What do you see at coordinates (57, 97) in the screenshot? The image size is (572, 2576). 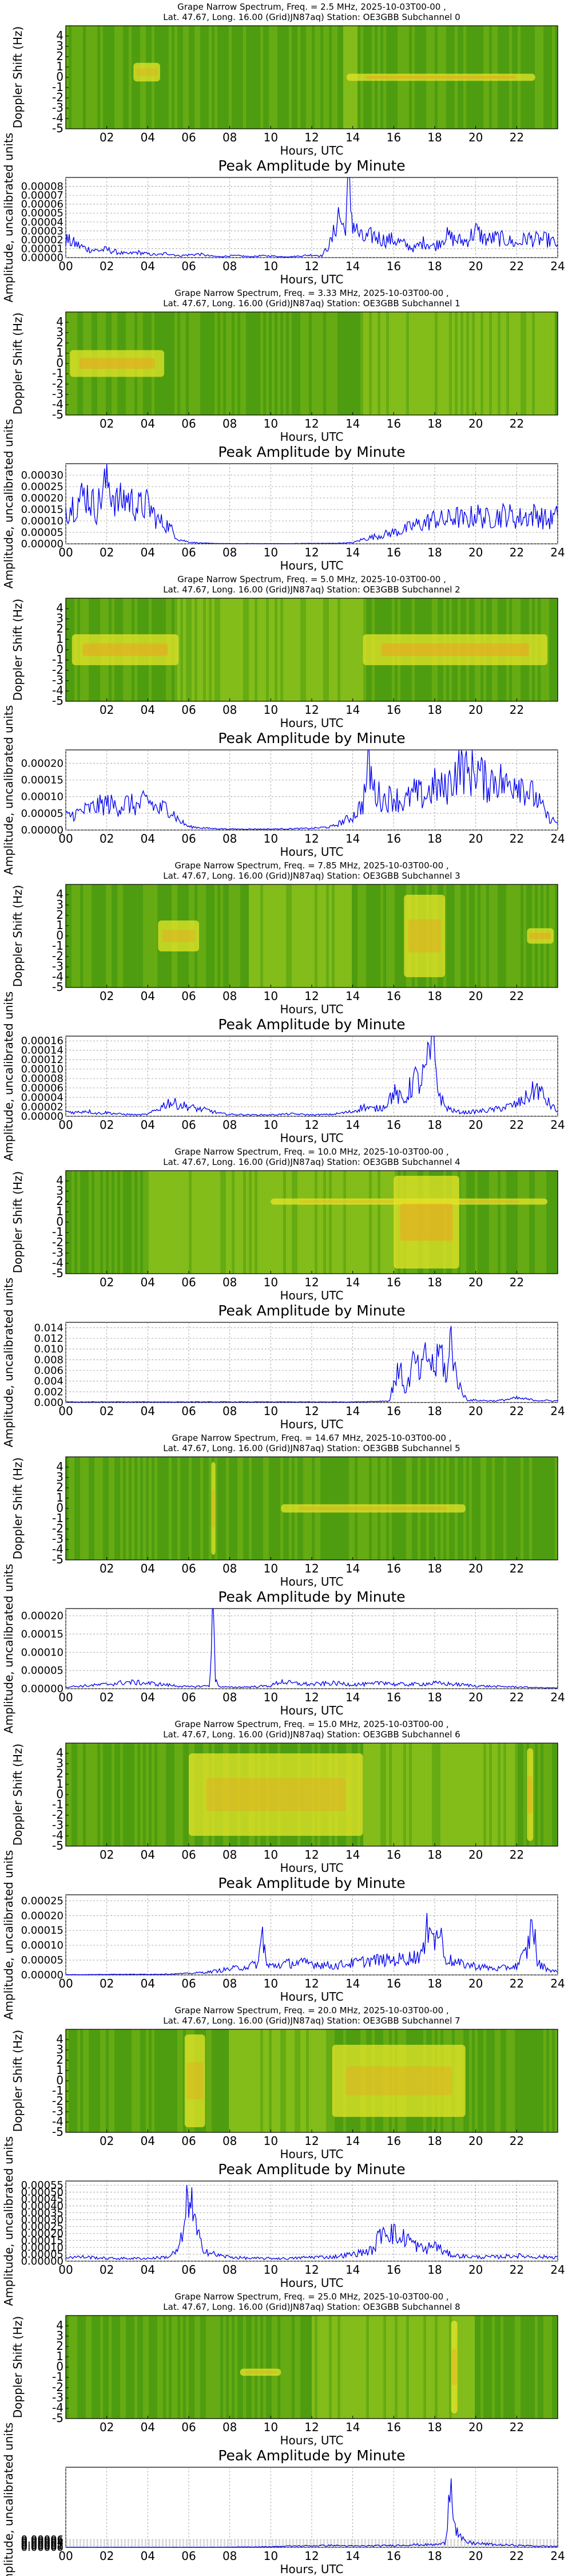 I see `ytick-label: -2` at bounding box center [57, 97].